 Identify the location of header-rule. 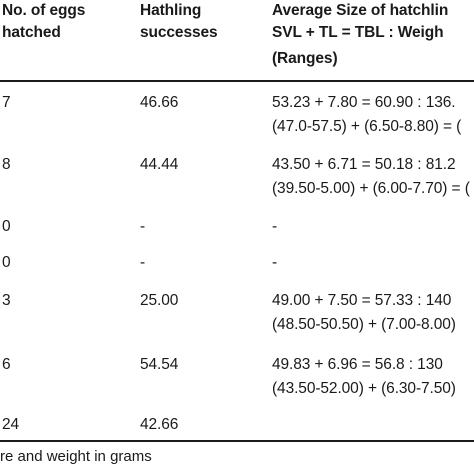
(237, 81).